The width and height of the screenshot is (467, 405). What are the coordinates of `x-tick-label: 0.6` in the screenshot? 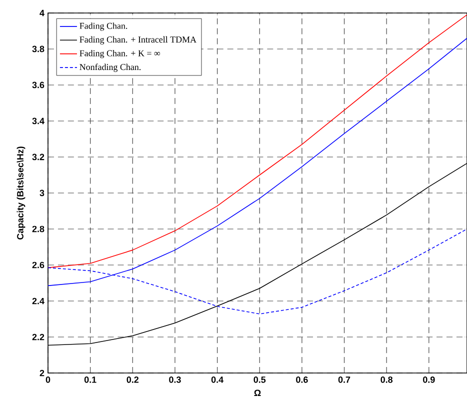 It's located at (302, 379).